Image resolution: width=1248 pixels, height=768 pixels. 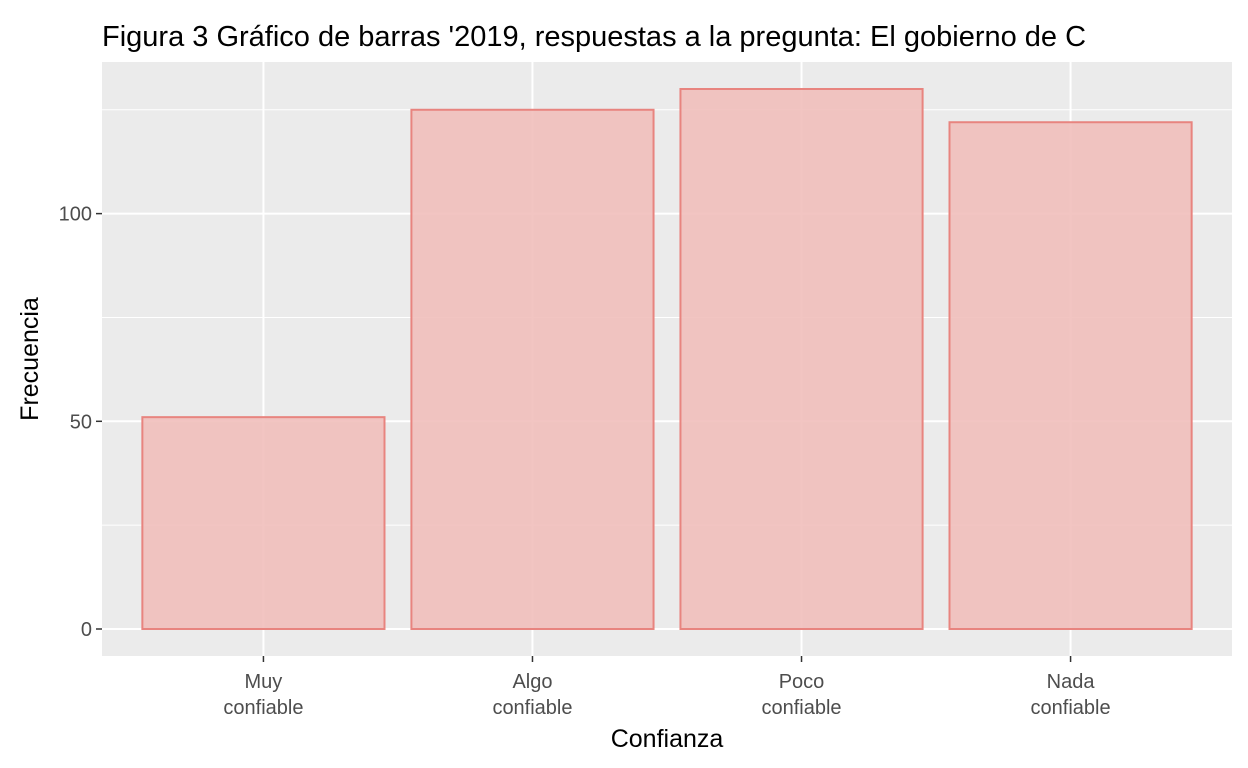 I want to click on x-tick-label: Poco confiable, so click(x=801, y=695).